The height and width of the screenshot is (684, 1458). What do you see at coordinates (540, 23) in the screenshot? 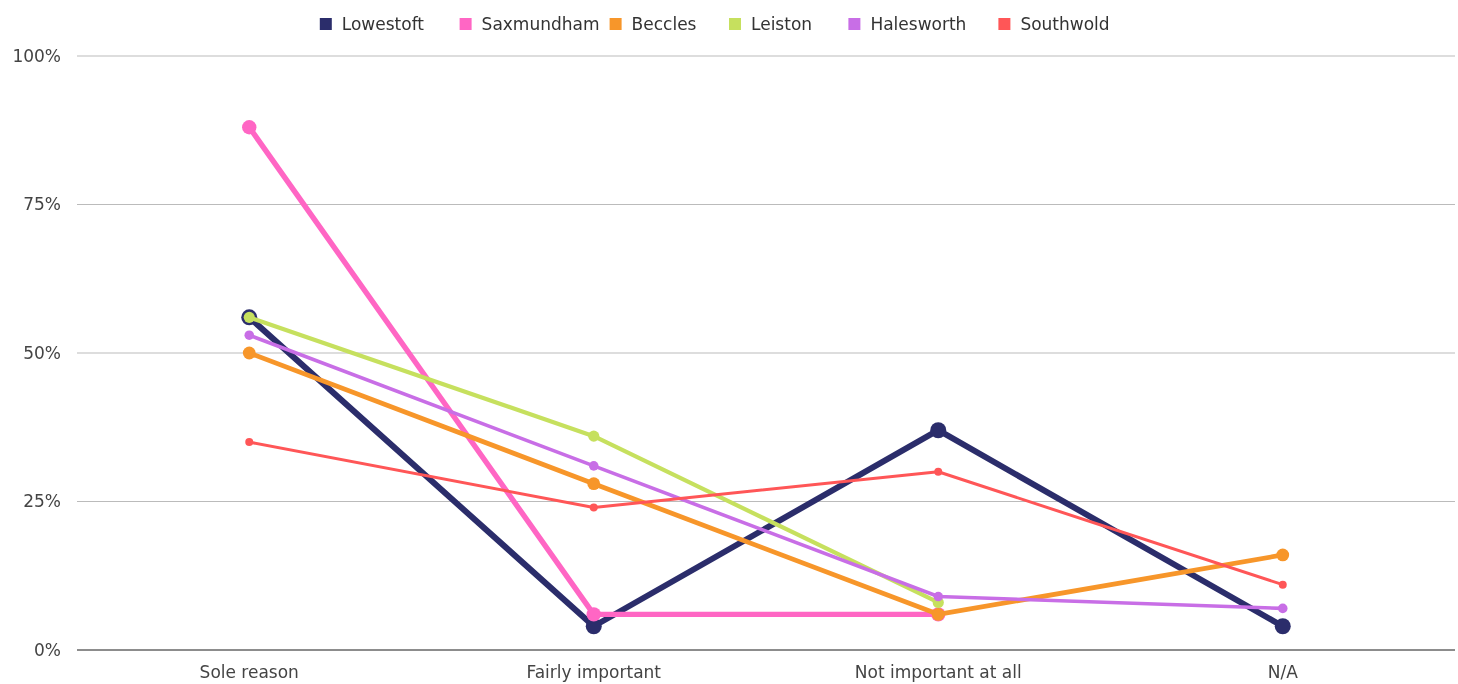
I see `legend-label: Saxmundham` at bounding box center [540, 23].